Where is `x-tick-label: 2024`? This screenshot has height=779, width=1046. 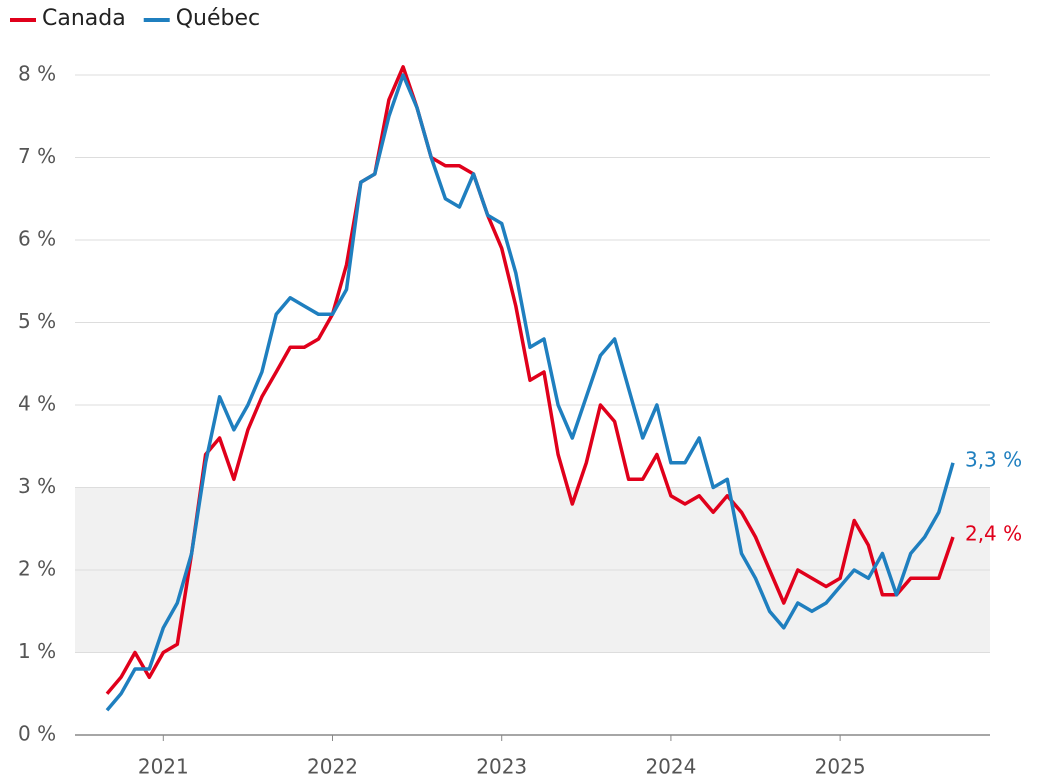 x-tick-label: 2024 is located at coordinates (670, 767).